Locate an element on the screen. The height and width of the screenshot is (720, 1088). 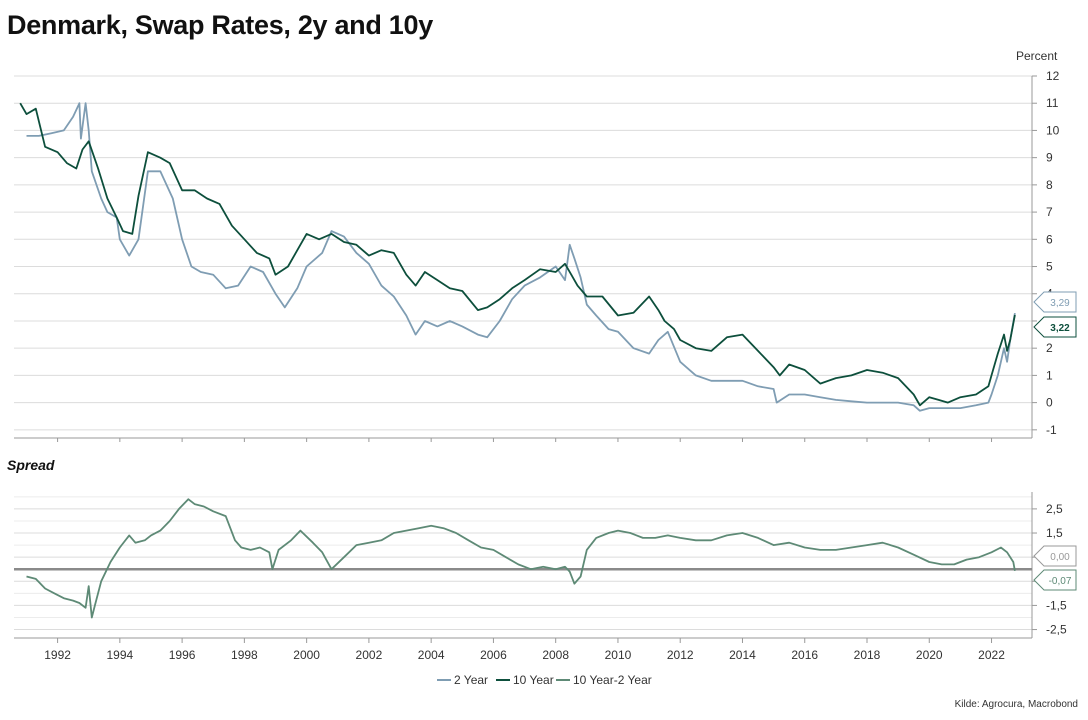
chart-title: Denmark, Swap Rates, 2y and 10y is located at coordinates (220, 25).